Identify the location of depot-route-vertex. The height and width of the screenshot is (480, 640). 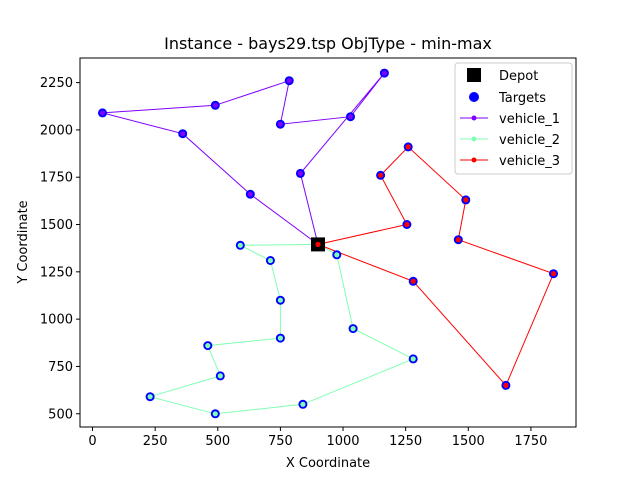
(318, 244).